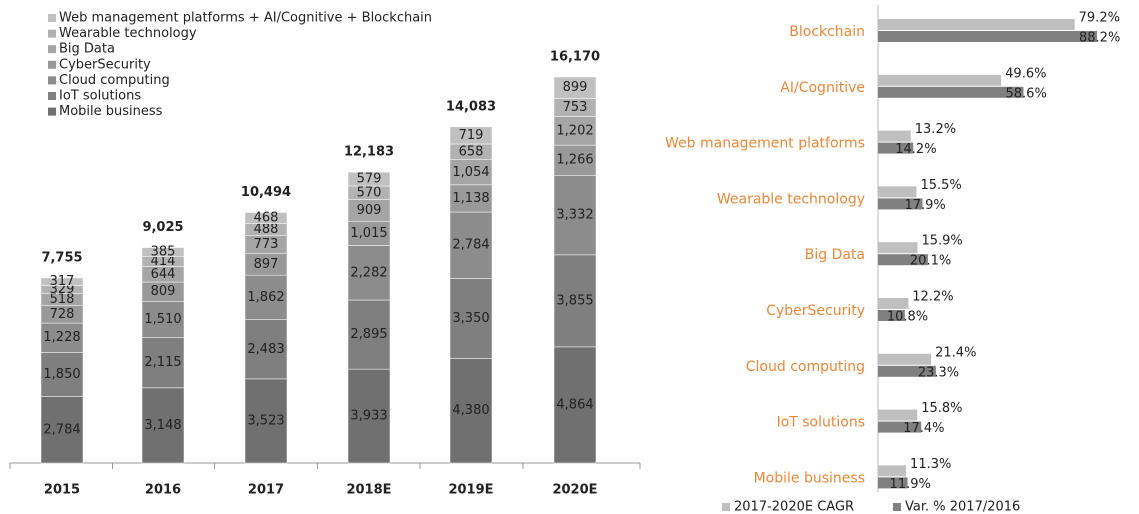 The image size is (1139, 514). Describe the element at coordinates (162, 227) in the screenshot. I see `total-label: 9,025` at that location.